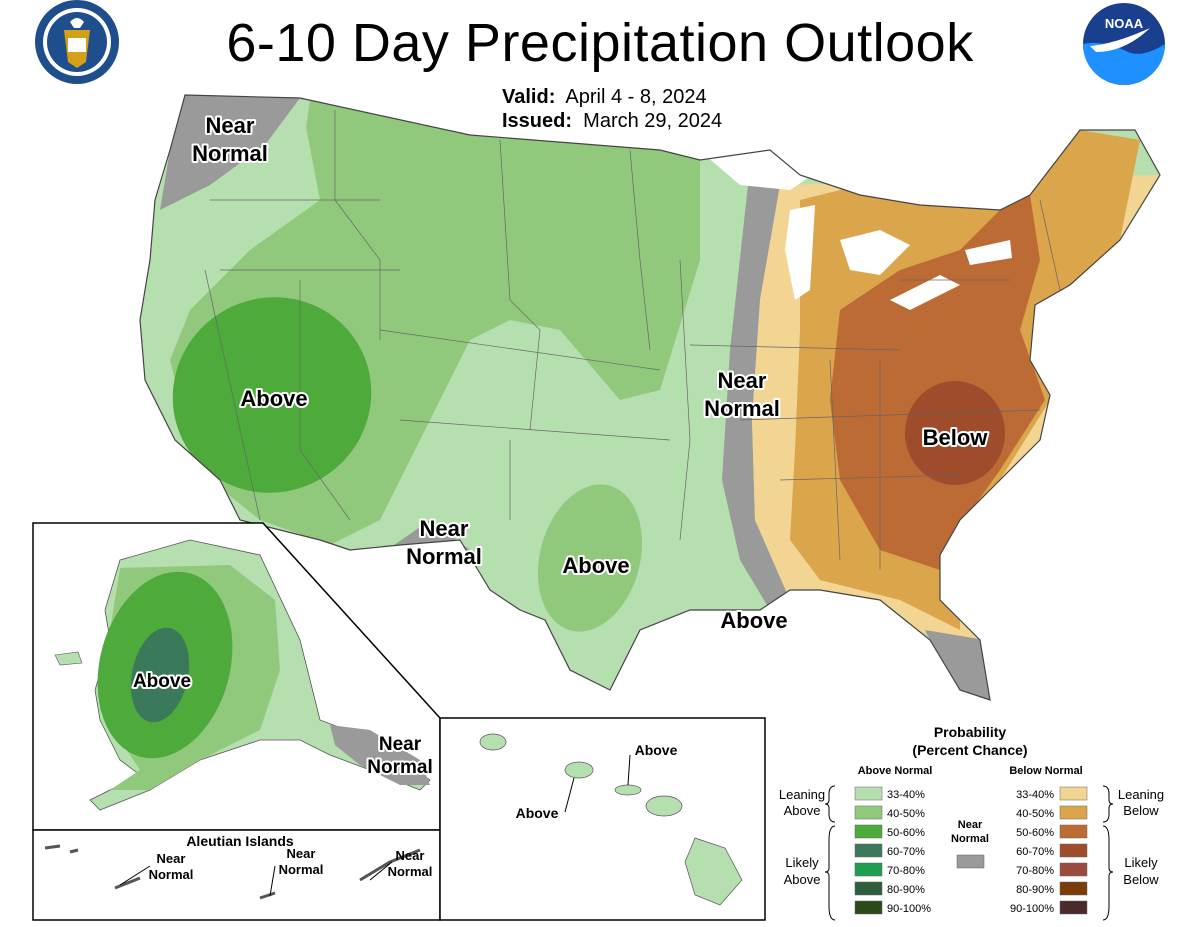  Describe the element at coordinates (171, 858) in the screenshot. I see `aleutian-label-1-line1: Near` at that location.